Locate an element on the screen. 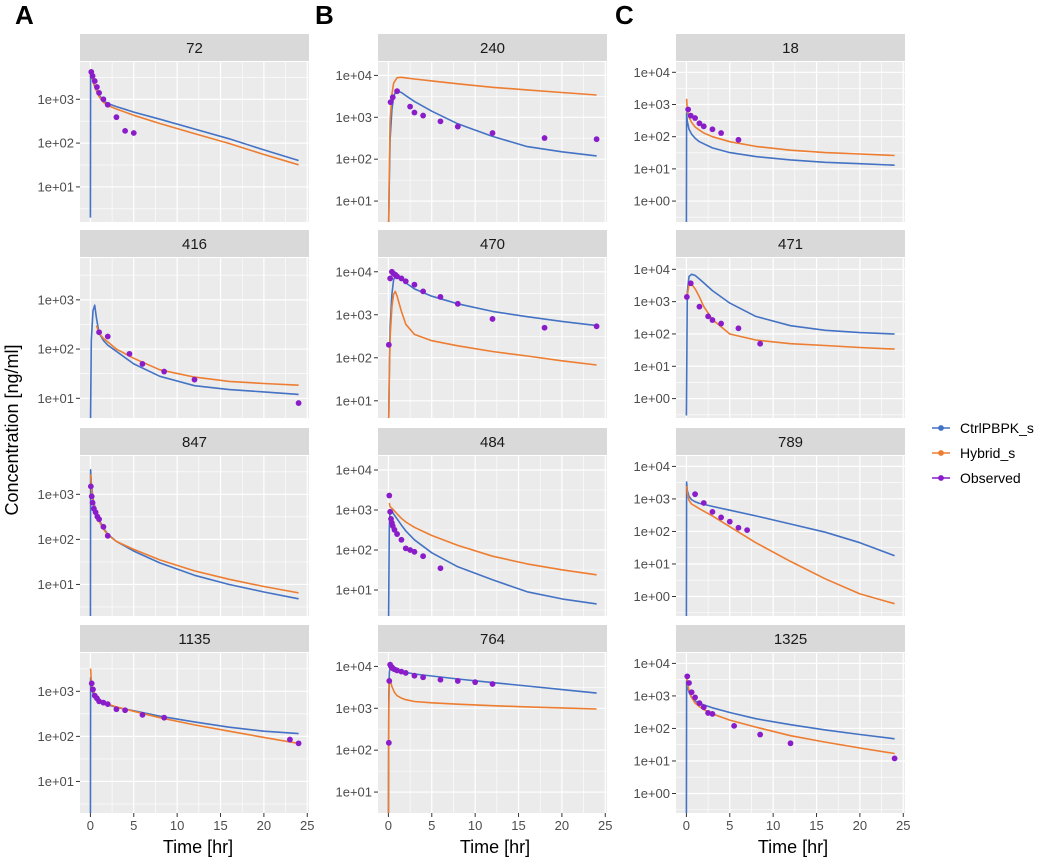 The height and width of the screenshot is (860, 1051). x-tick-label: 20 is located at coordinates (264, 825).